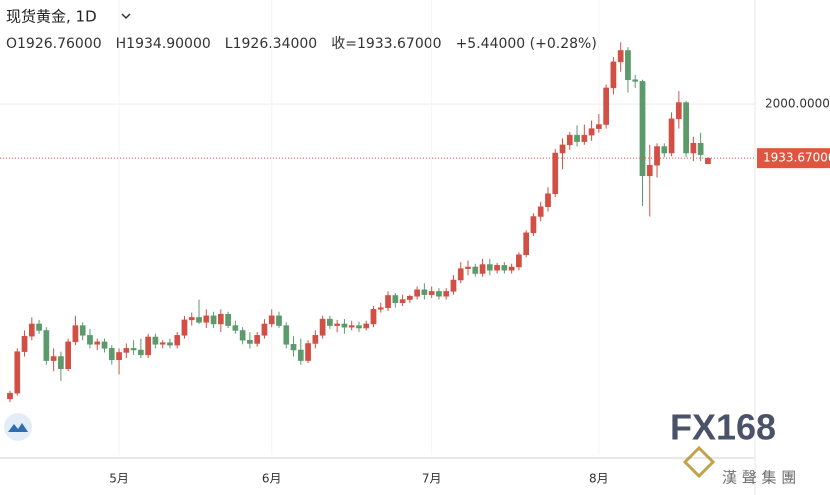 The width and height of the screenshot is (830, 495). What do you see at coordinates (723, 427) in the screenshot?
I see `watermark-logo: FX168` at bounding box center [723, 427].